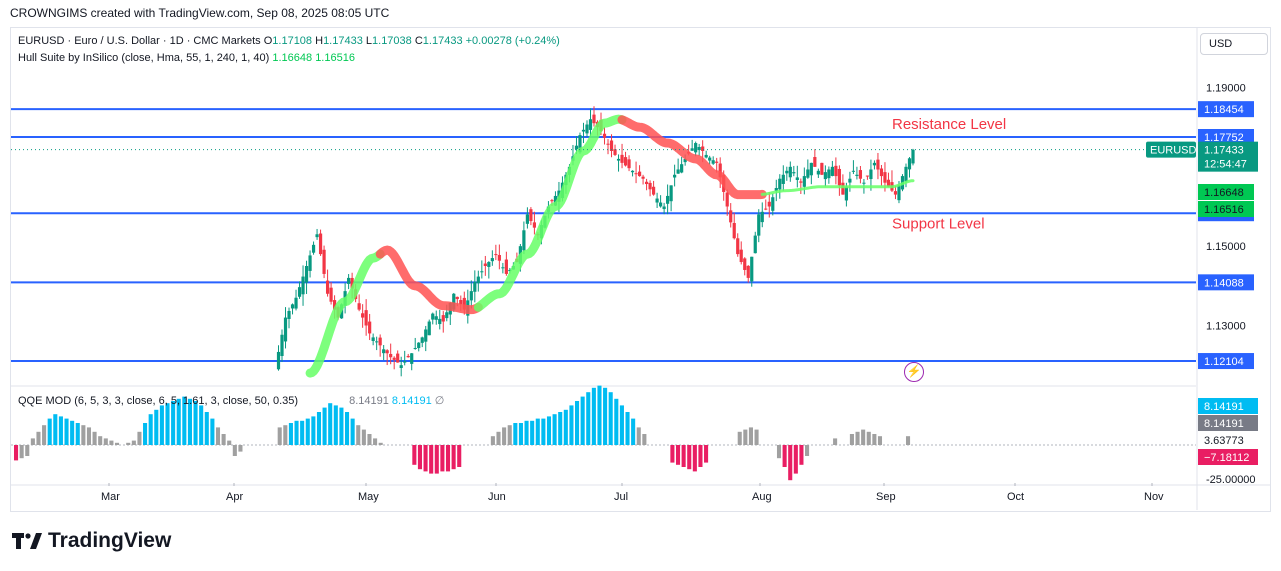 The image size is (1281, 571). Describe the element at coordinates (949, 124) in the screenshot. I see `resistance-label: Resistance Level` at that location.